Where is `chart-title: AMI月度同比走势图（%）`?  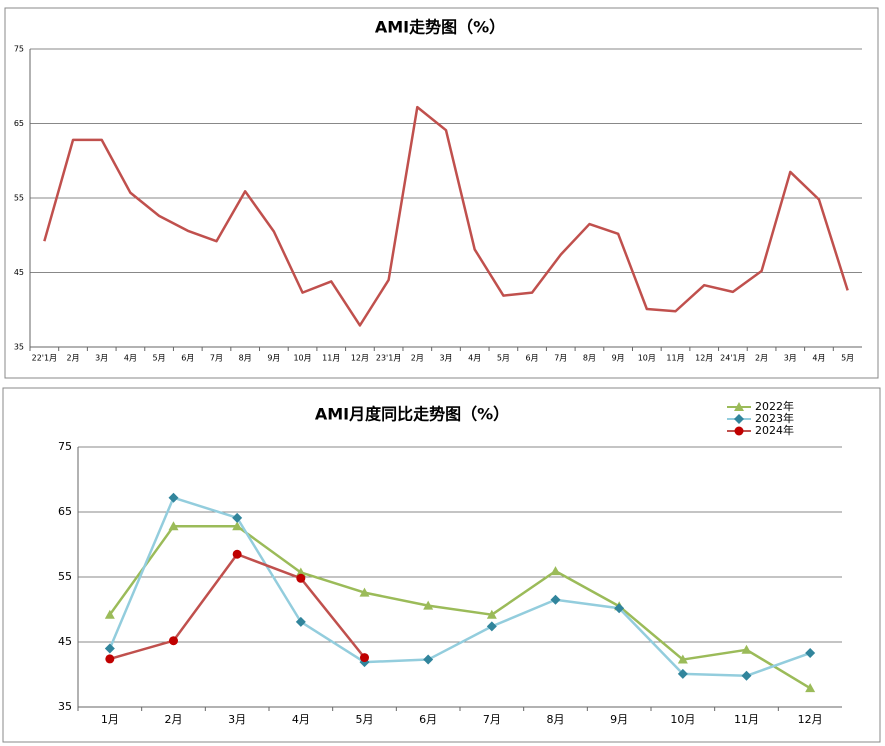 chart-title: AMI月度同比走势图（%） is located at coordinates (412, 414).